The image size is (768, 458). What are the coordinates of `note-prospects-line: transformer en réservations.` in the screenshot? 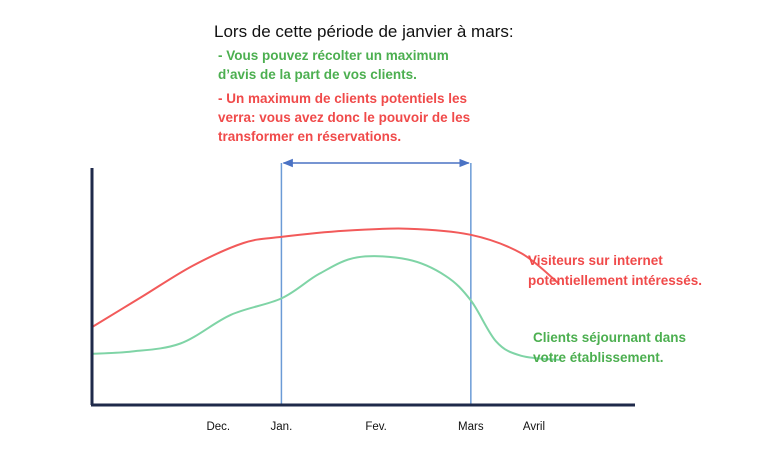 It's located at (310, 136).